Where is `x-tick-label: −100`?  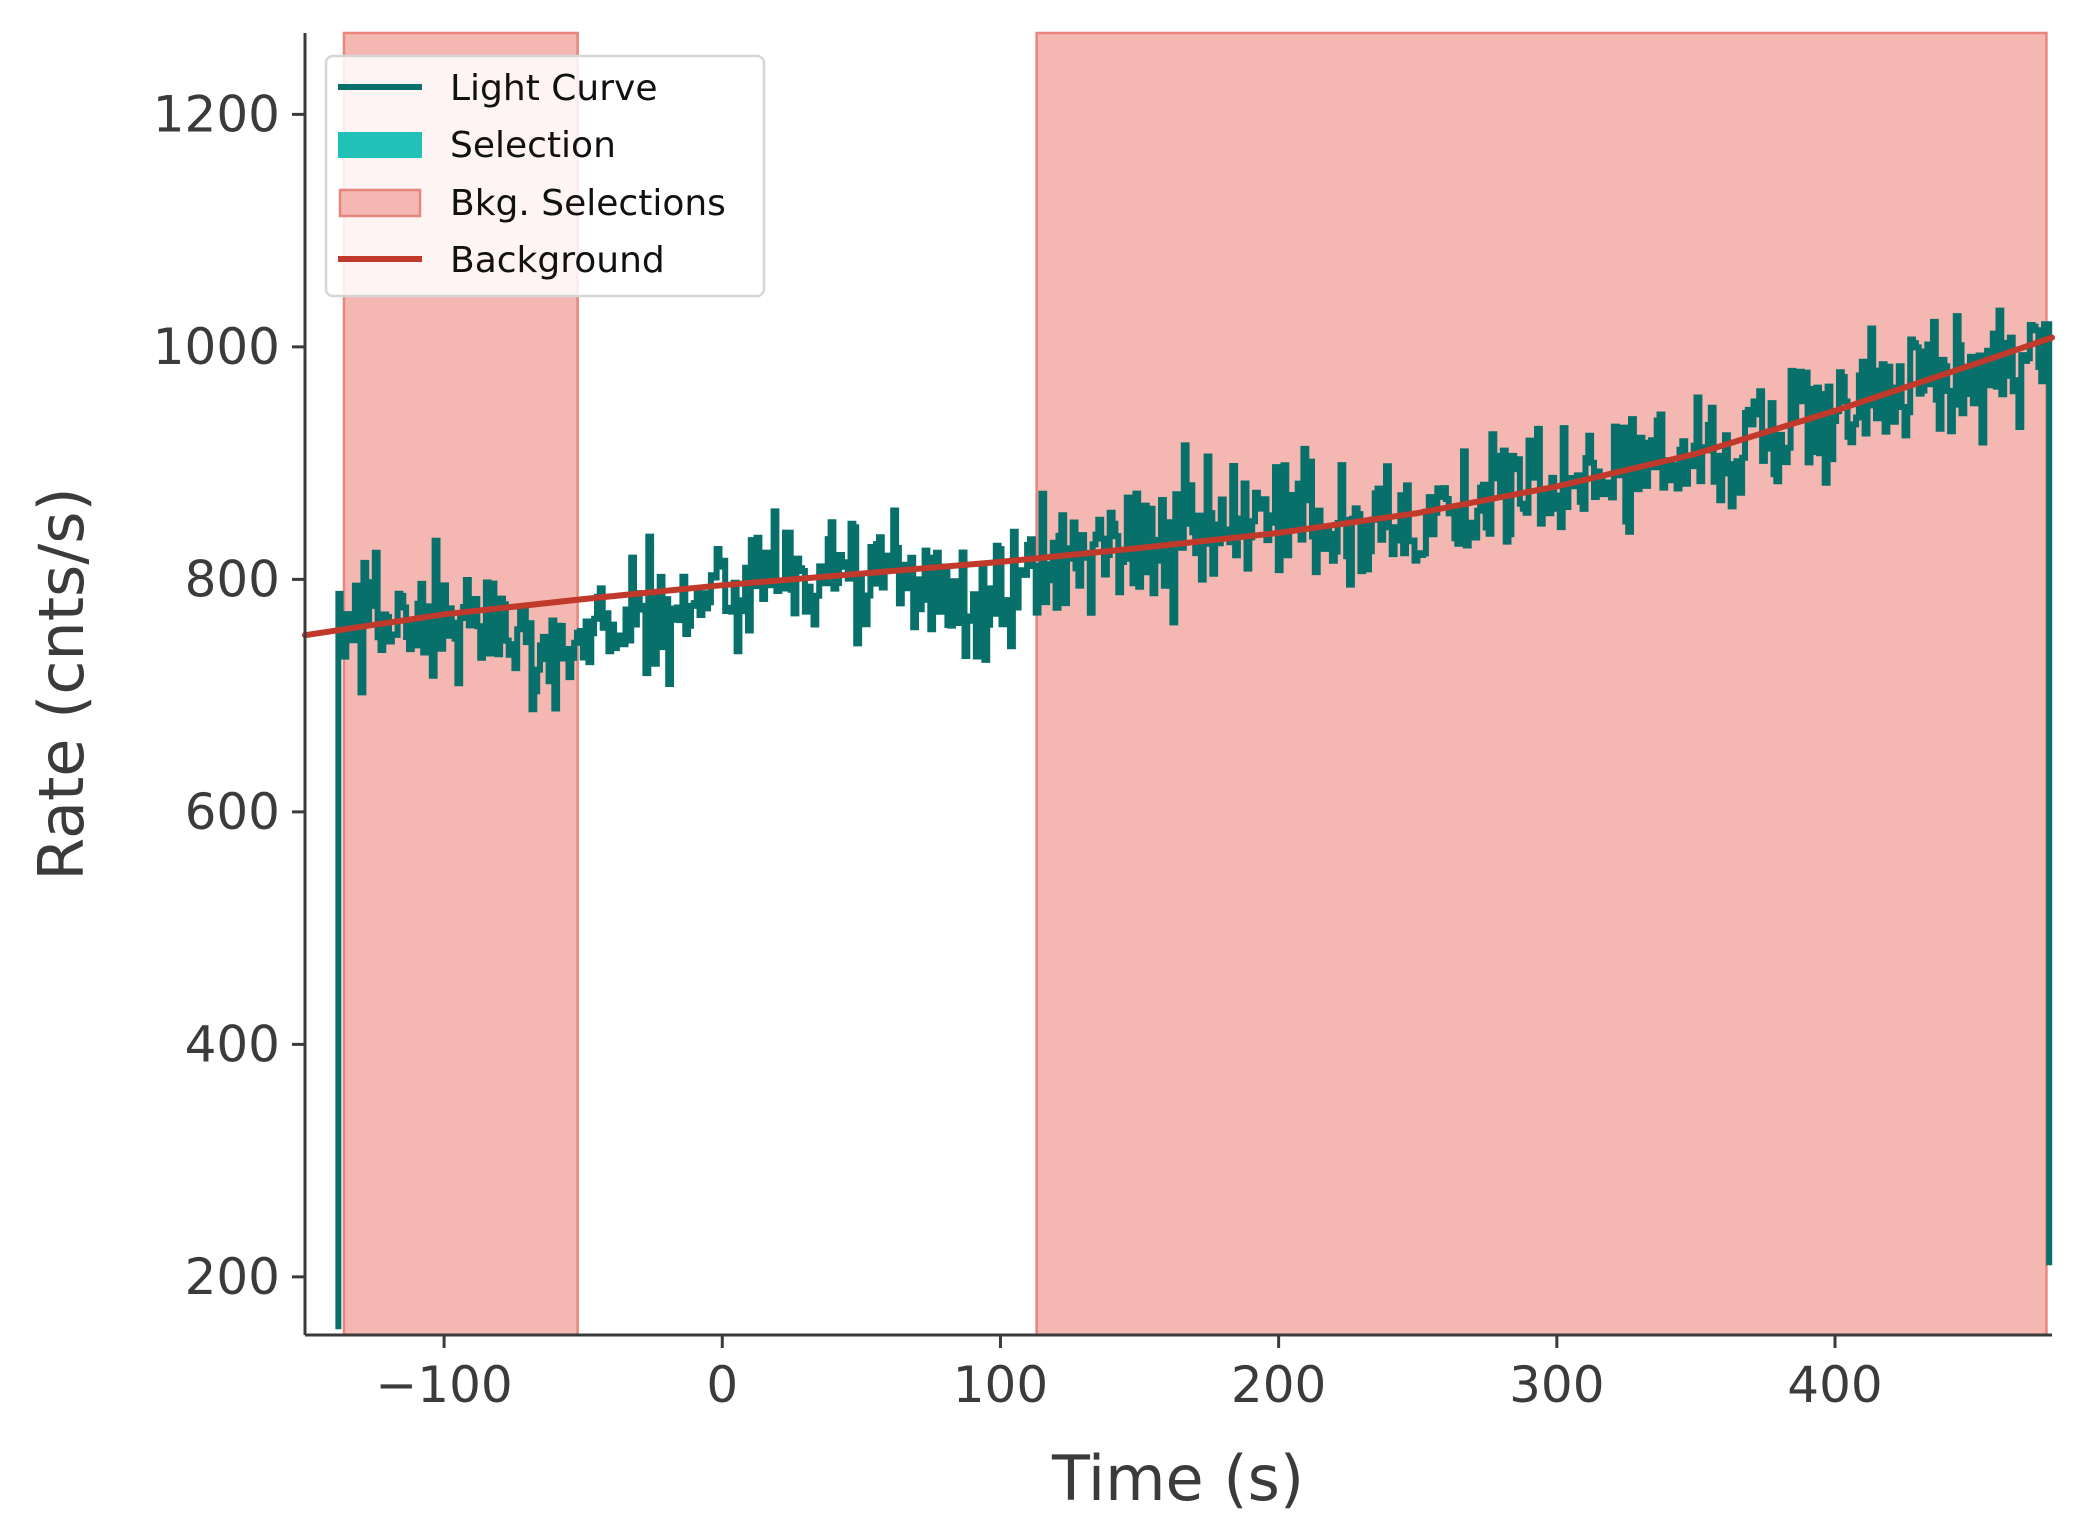
x-tick-label: −100 is located at coordinates (443, 1385).